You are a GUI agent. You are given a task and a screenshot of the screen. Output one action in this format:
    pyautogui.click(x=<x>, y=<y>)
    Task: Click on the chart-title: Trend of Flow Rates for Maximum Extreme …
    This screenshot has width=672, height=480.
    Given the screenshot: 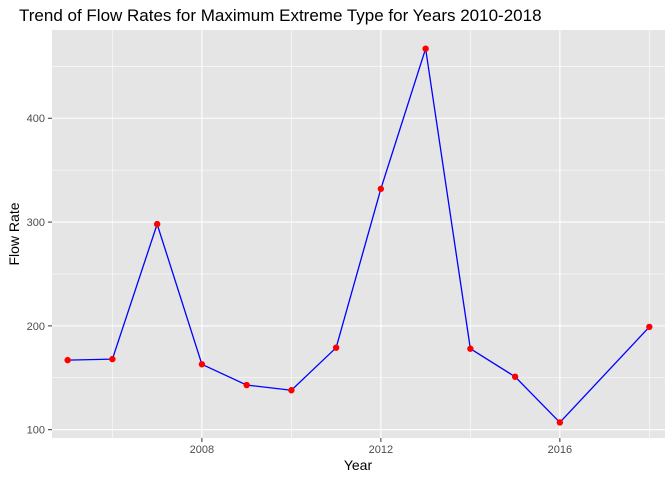 What is the action you would take?
    pyautogui.click(x=280, y=15)
    